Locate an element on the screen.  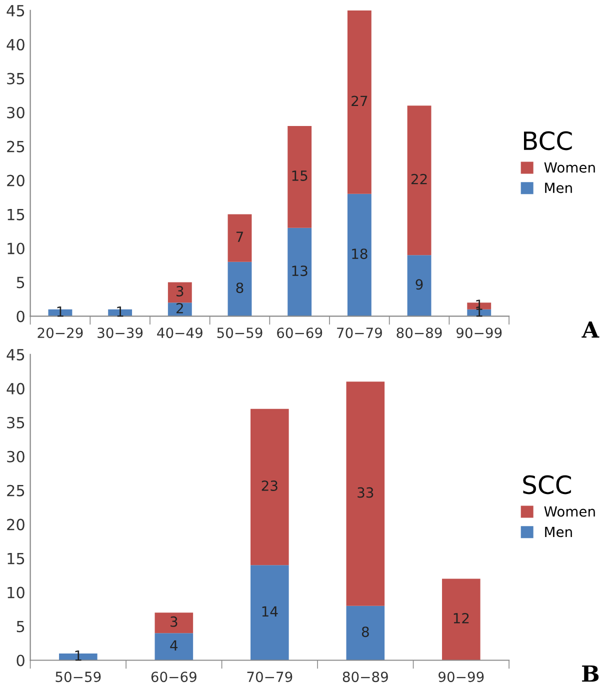
data-label: 23 is located at coordinates (270, 485).